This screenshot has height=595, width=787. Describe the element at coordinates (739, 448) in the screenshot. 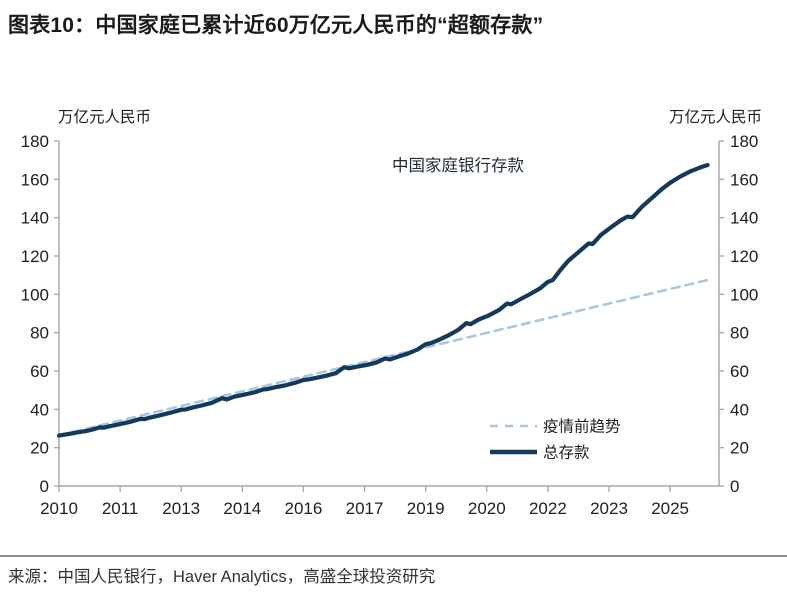

I see `y-tick-label-right: 20` at that location.